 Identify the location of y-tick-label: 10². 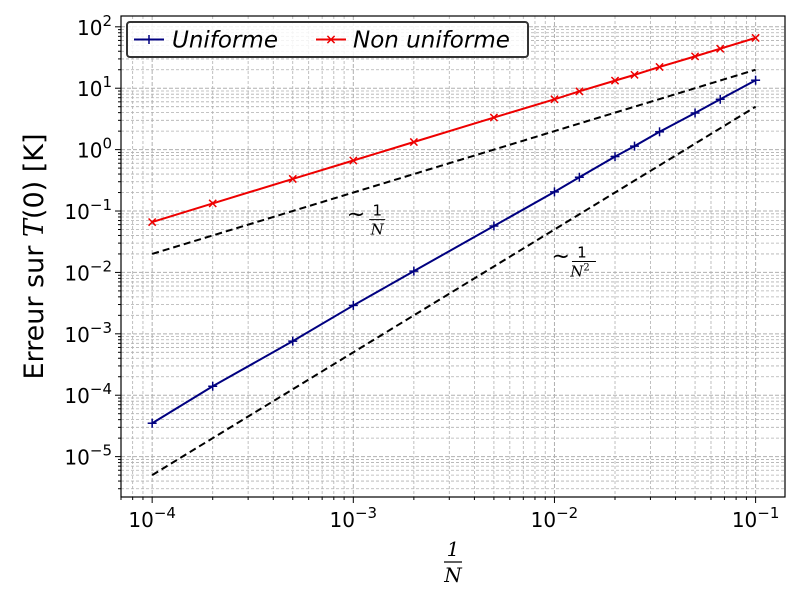
(94, 26).